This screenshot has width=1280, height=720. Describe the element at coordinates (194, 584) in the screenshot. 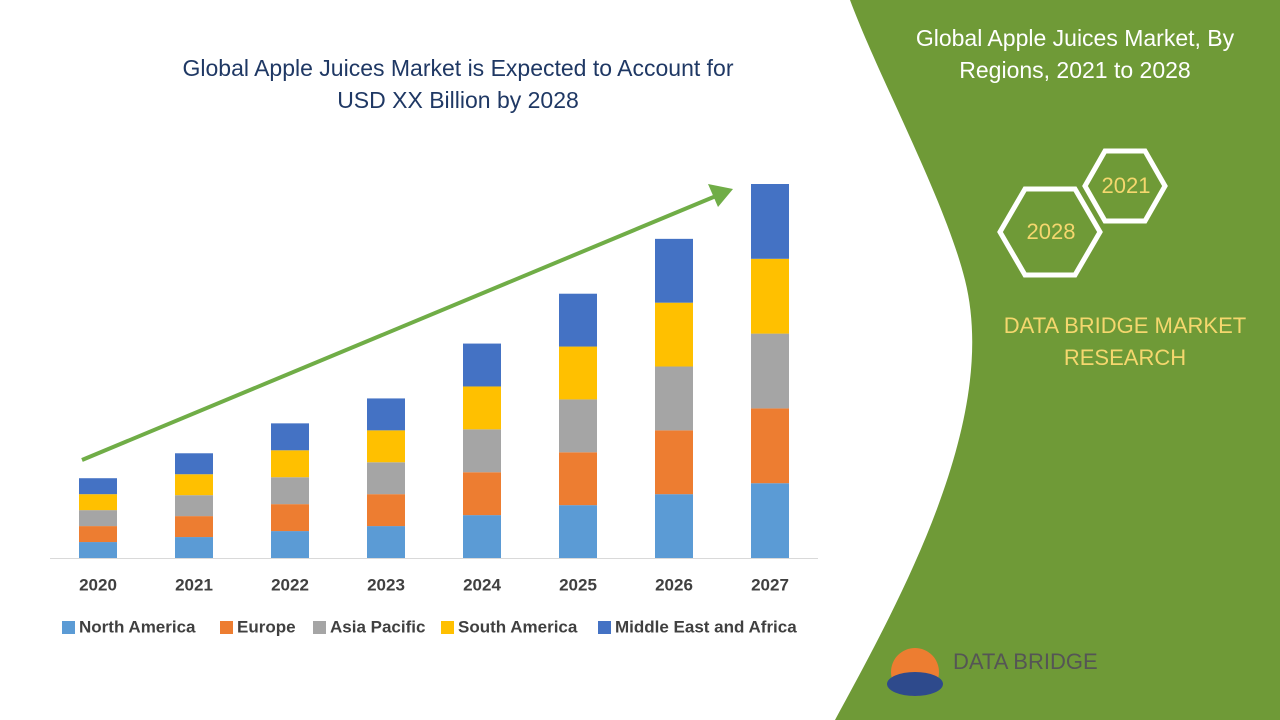

I see `x-tick-label: 2021` at that location.